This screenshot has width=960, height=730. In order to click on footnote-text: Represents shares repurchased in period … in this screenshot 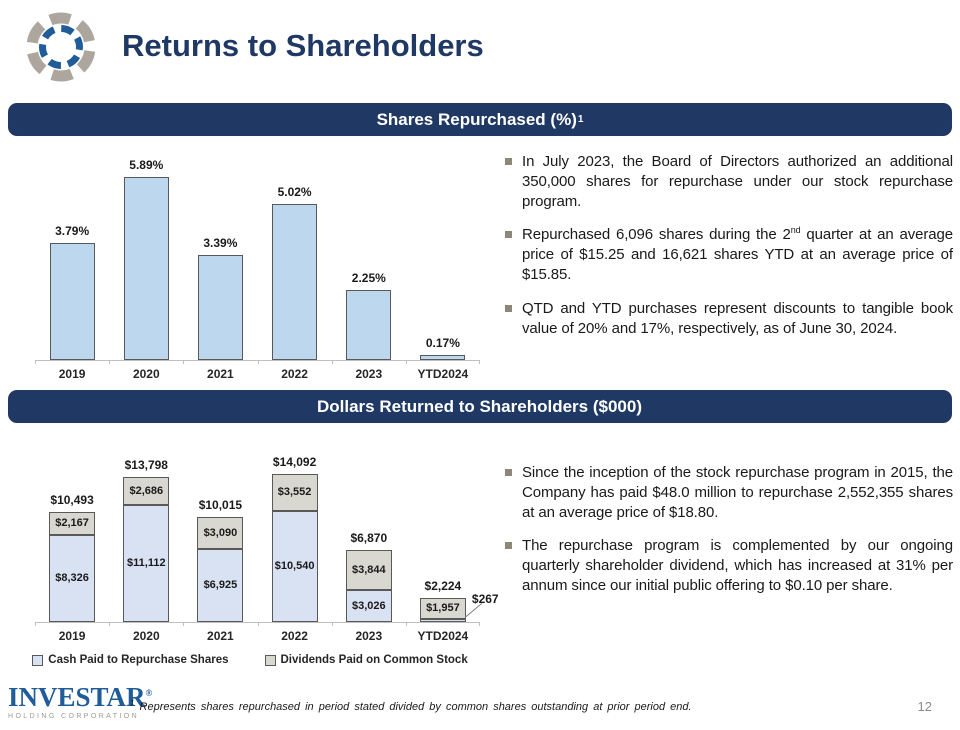, I will do `click(413, 707)`.